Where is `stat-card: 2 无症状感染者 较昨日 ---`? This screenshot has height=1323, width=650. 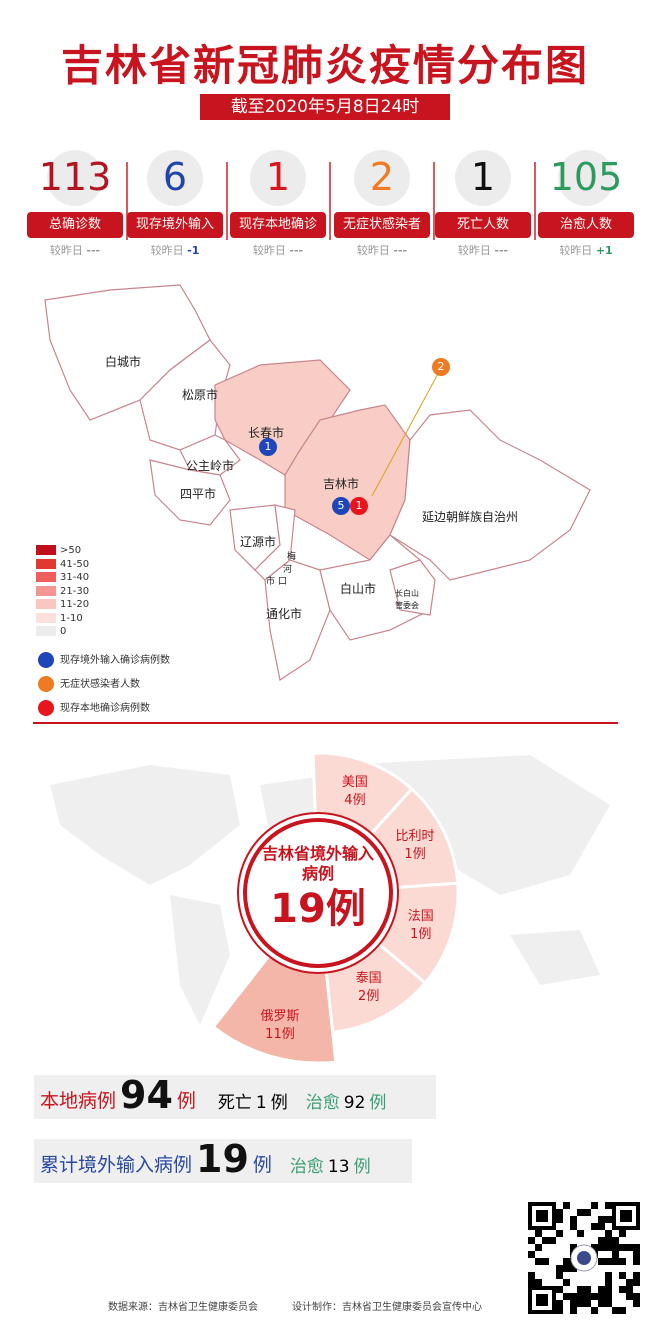 stat-card: 2 无症状感染者 较昨日 --- is located at coordinates (382, 204).